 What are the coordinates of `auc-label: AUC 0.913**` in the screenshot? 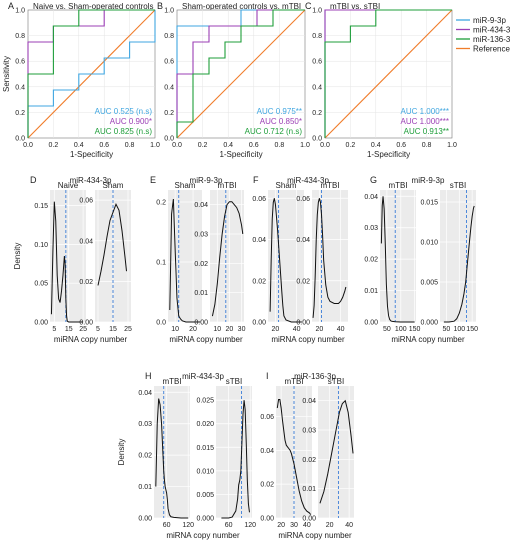 It's located at (426, 131).